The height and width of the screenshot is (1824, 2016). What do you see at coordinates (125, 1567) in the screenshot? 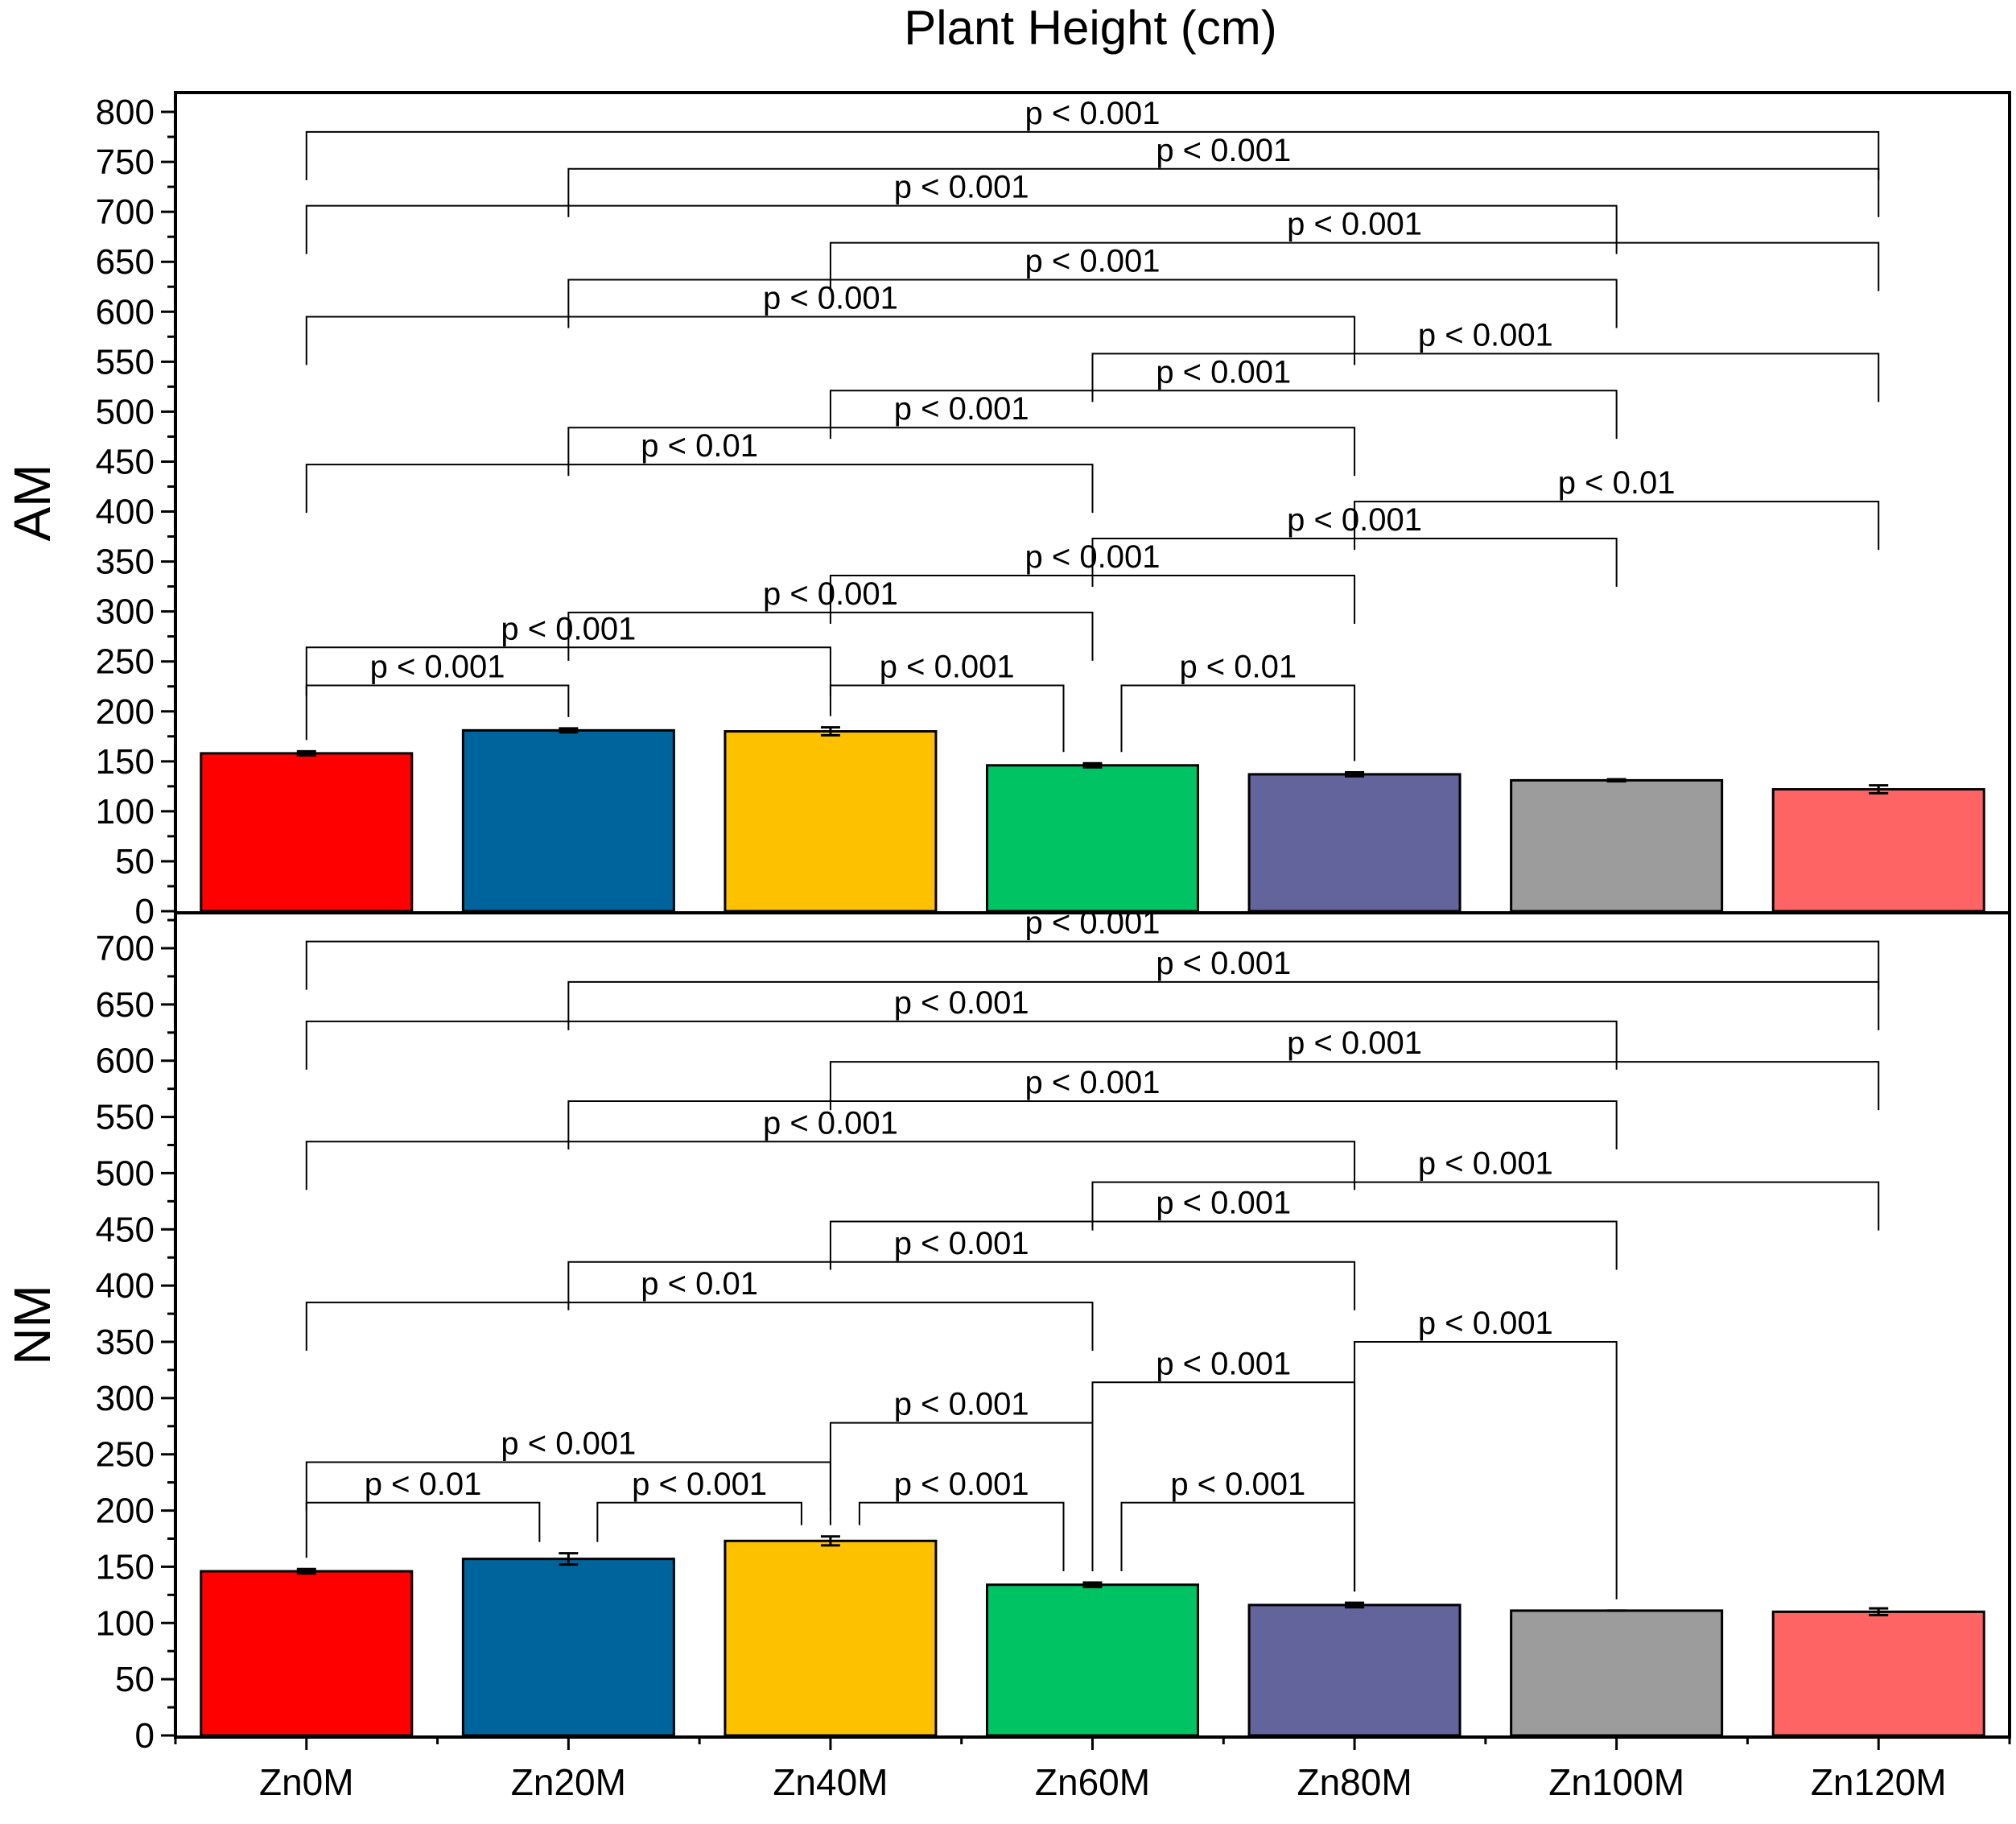
I see `y-tick-label: 150` at bounding box center [125, 1567].